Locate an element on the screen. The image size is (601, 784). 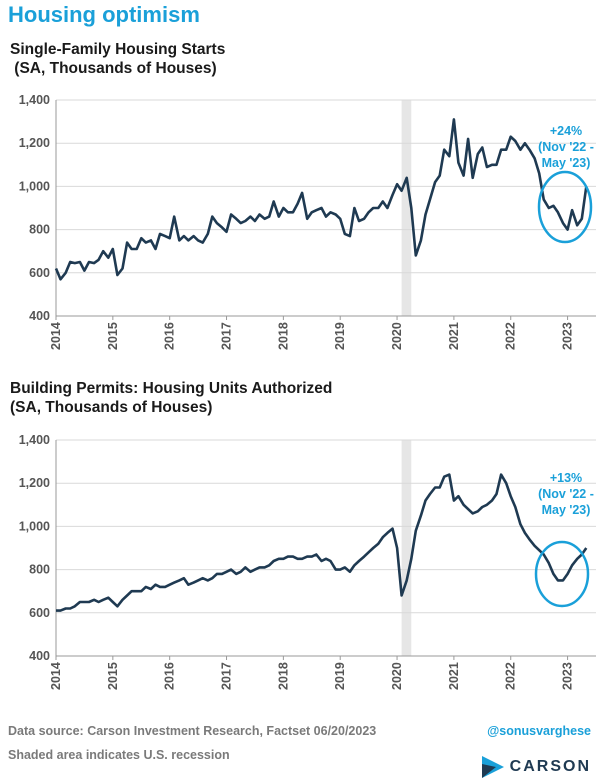
carson-logo-text: CARSON is located at coordinates (550, 766).